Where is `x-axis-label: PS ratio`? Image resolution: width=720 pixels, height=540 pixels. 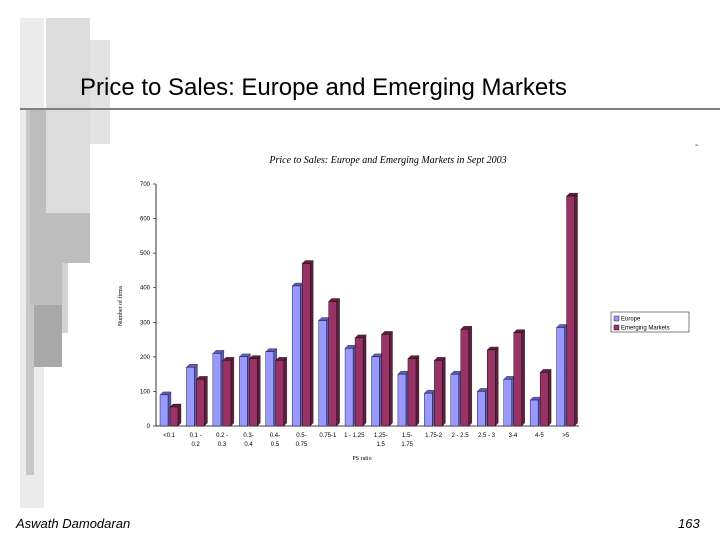 x-axis-label: PS ratio is located at coordinates (361, 459).